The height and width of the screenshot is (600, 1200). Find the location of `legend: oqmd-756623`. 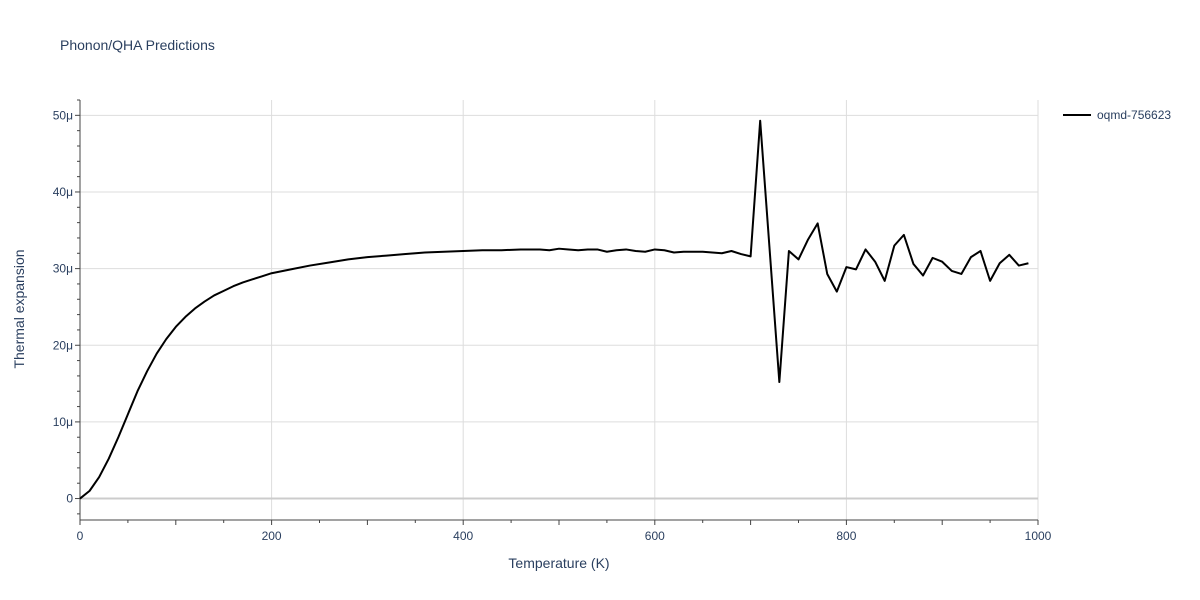

legend: oqmd-756623 is located at coordinates (1117, 115).